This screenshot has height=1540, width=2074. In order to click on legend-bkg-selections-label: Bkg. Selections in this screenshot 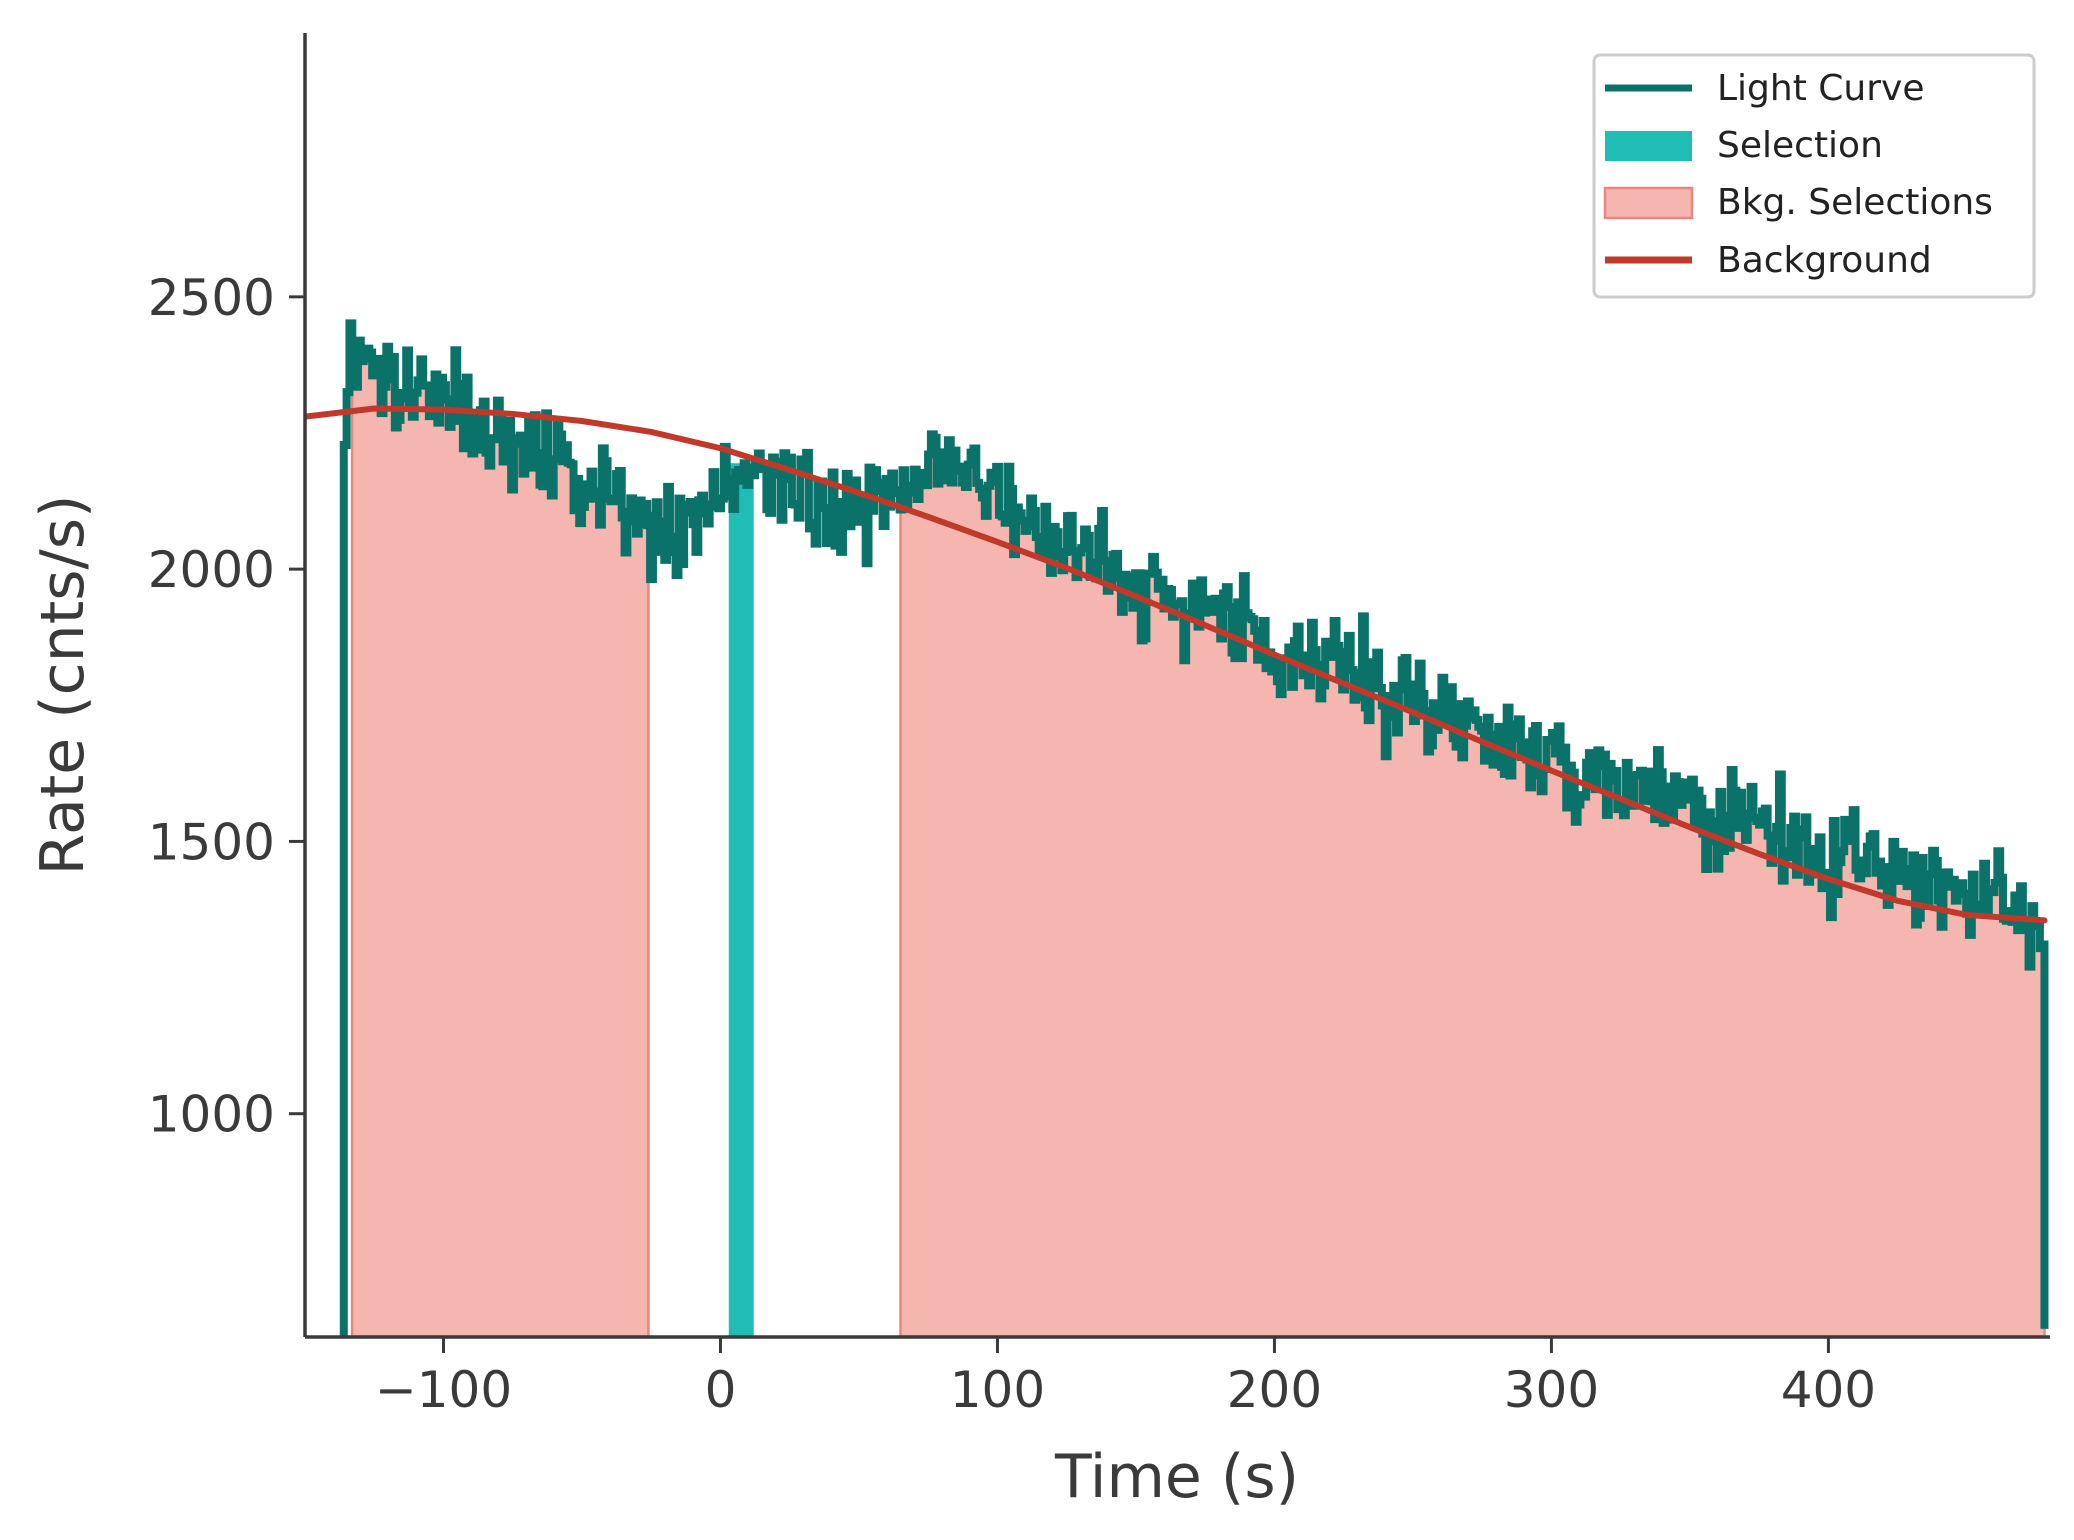, I will do `click(1855, 202)`.